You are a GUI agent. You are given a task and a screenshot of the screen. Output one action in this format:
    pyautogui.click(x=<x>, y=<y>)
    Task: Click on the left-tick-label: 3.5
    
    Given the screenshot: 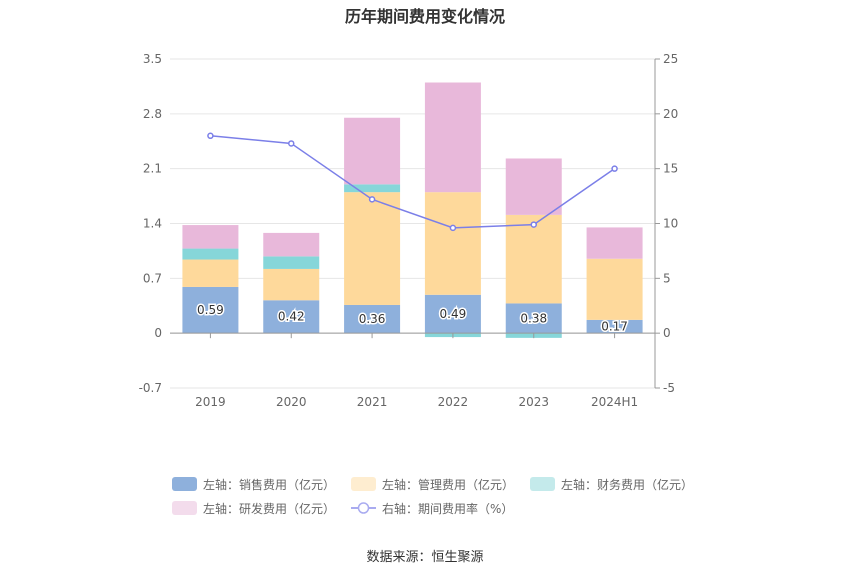 What is the action you would take?
    pyautogui.click(x=152, y=59)
    